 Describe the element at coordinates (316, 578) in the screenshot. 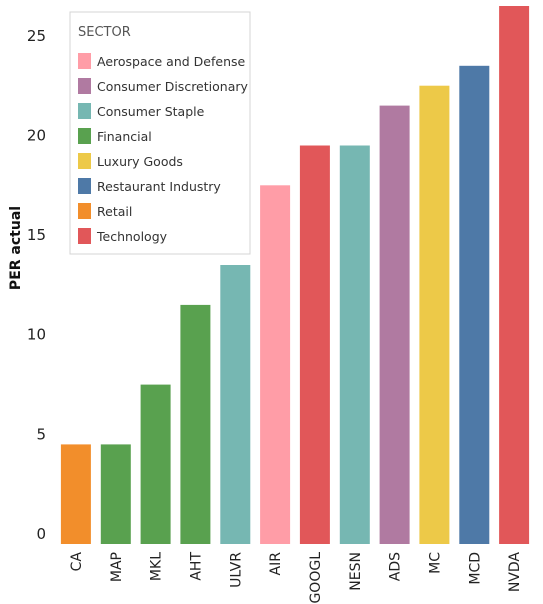

I see `x-tick-label-googl: GOOGL` at that location.